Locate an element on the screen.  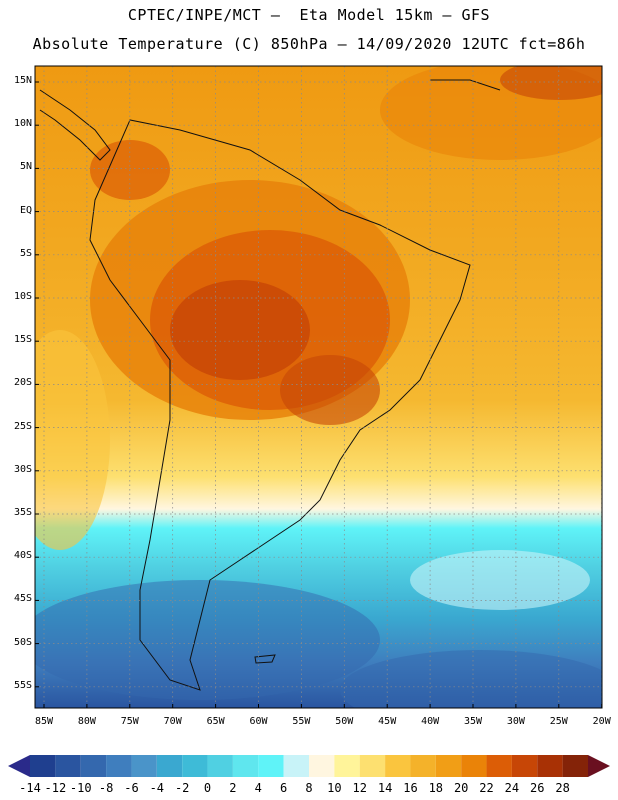
central-america-outline is located at coordinates (75, 125).